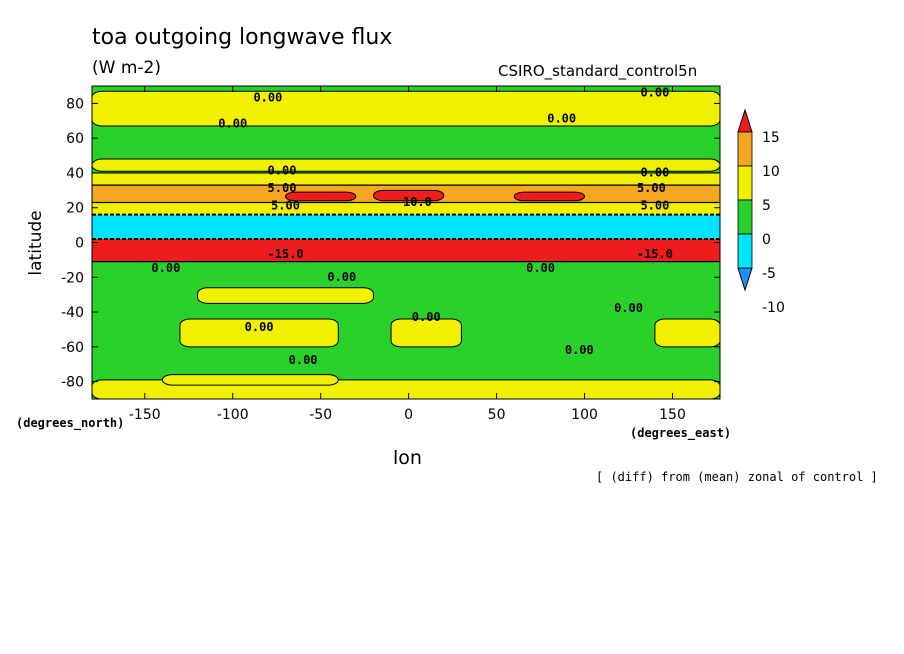 The width and height of the screenshot is (904, 654). I want to click on colorbar-label-1: 10, so click(771, 172).